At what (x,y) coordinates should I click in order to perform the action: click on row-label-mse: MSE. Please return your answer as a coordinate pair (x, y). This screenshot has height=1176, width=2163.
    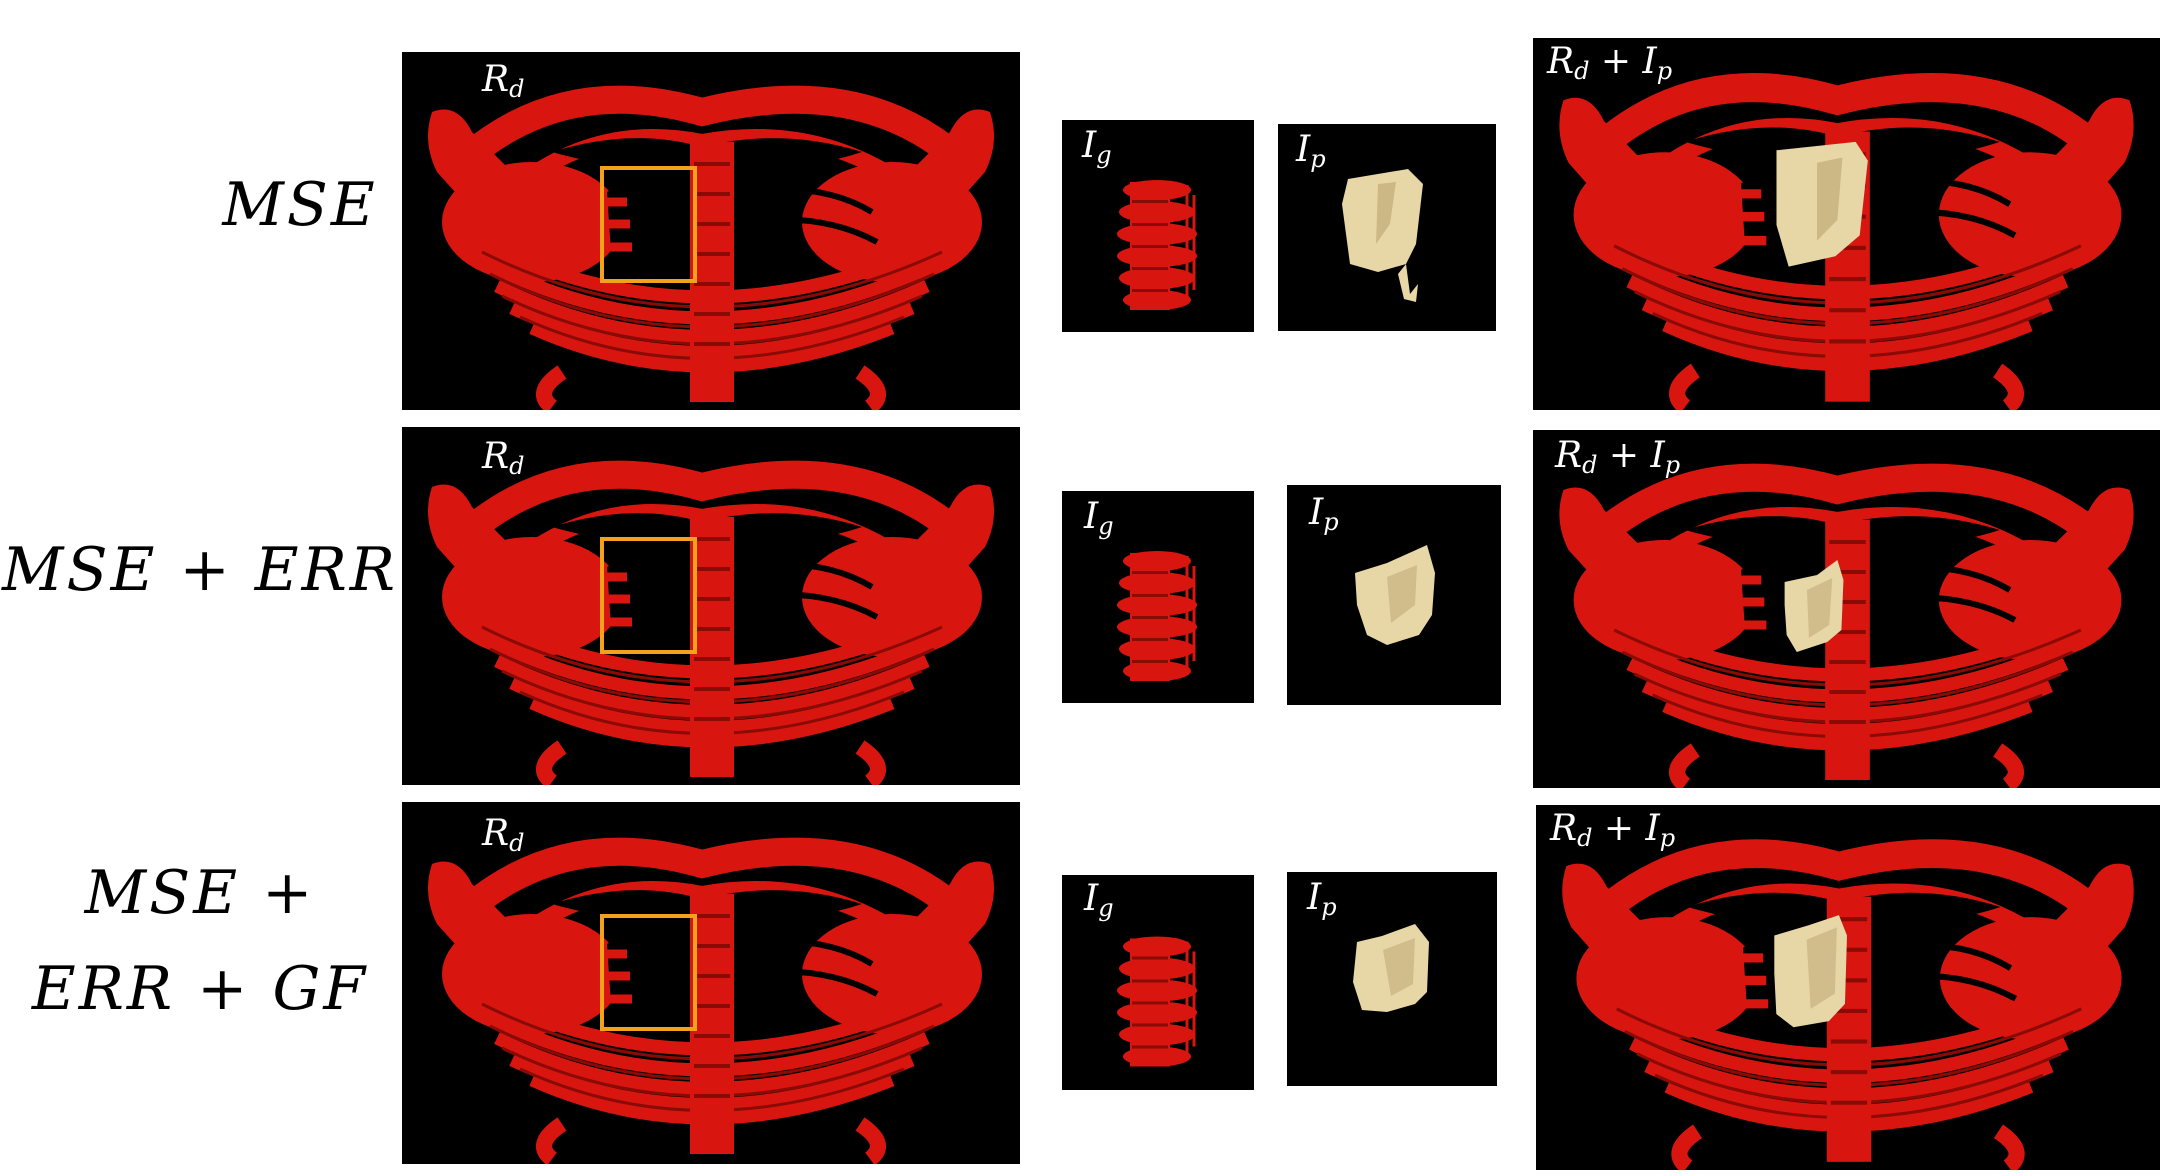
    Looking at the image, I should click on (300, 205).